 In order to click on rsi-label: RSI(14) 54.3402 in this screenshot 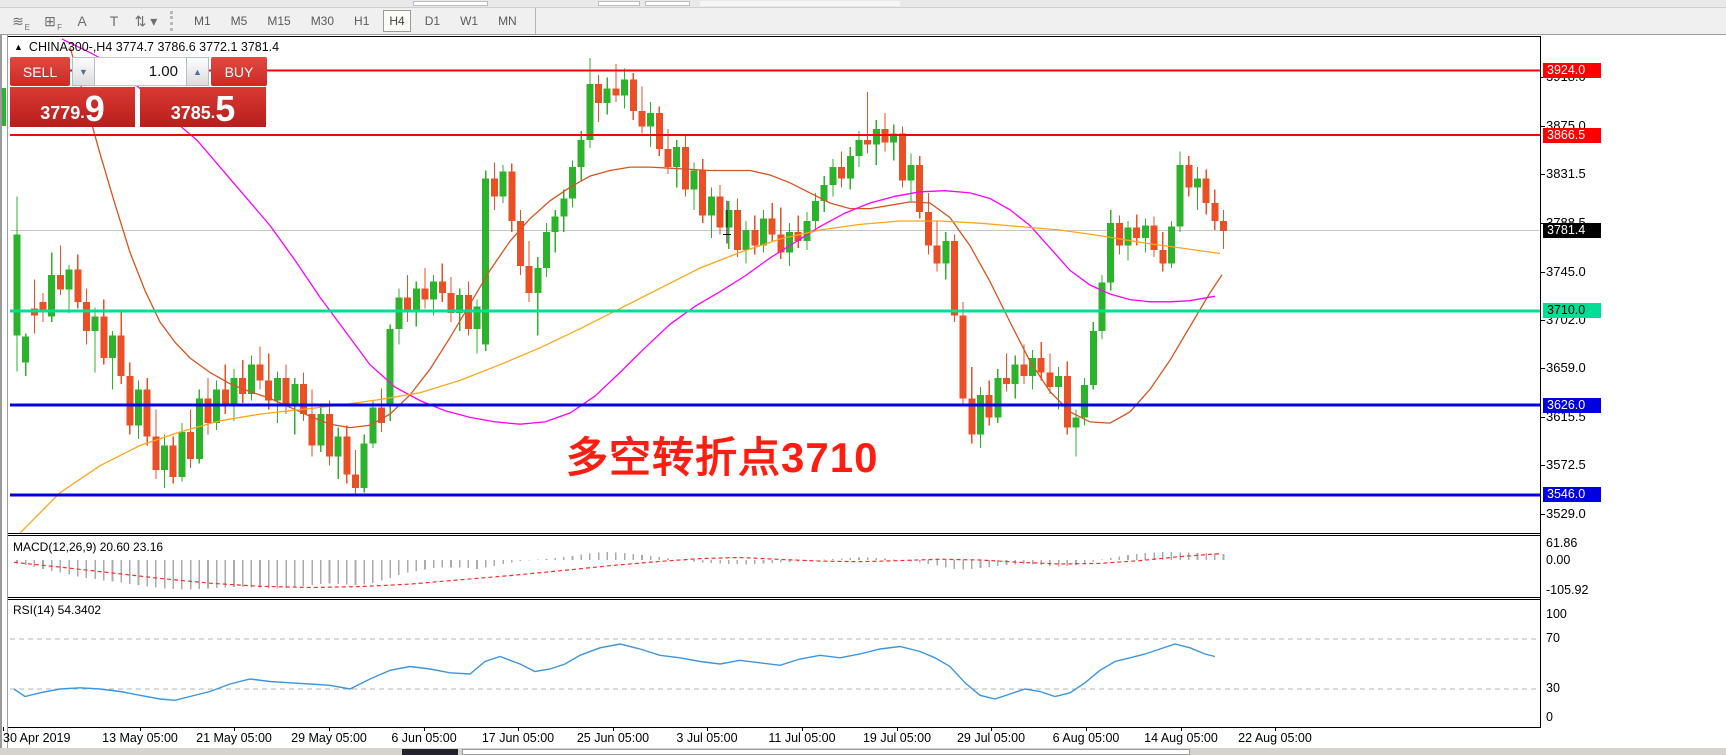, I will do `click(57, 610)`.